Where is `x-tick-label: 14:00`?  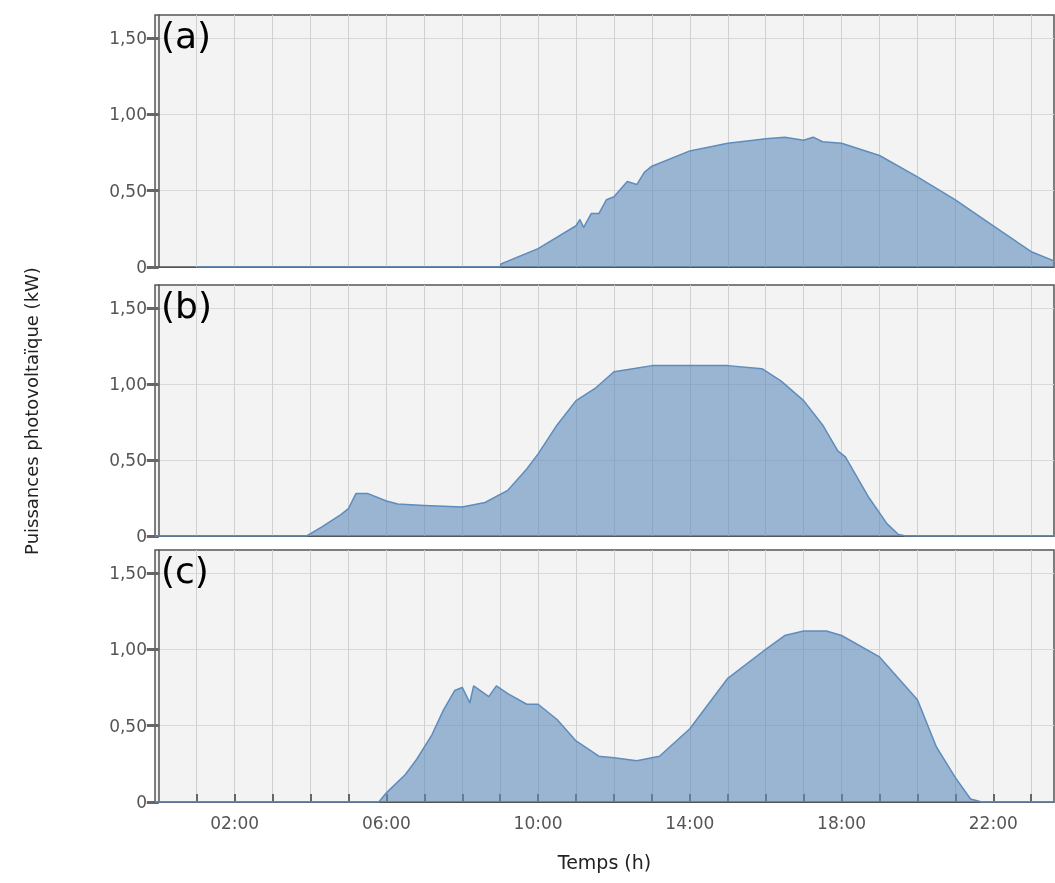 x-tick-label: 14:00 is located at coordinates (690, 822).